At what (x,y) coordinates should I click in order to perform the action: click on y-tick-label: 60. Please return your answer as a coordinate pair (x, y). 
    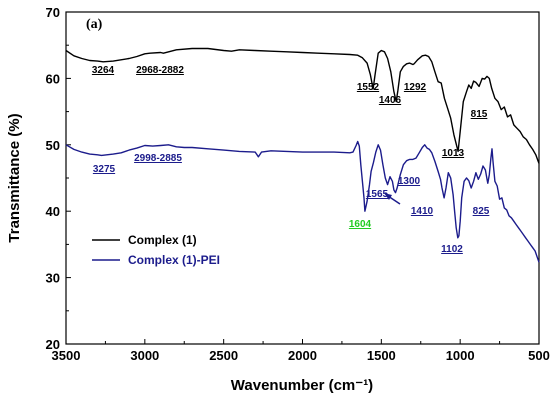
    Looking at the image, I should click on (53, 78).